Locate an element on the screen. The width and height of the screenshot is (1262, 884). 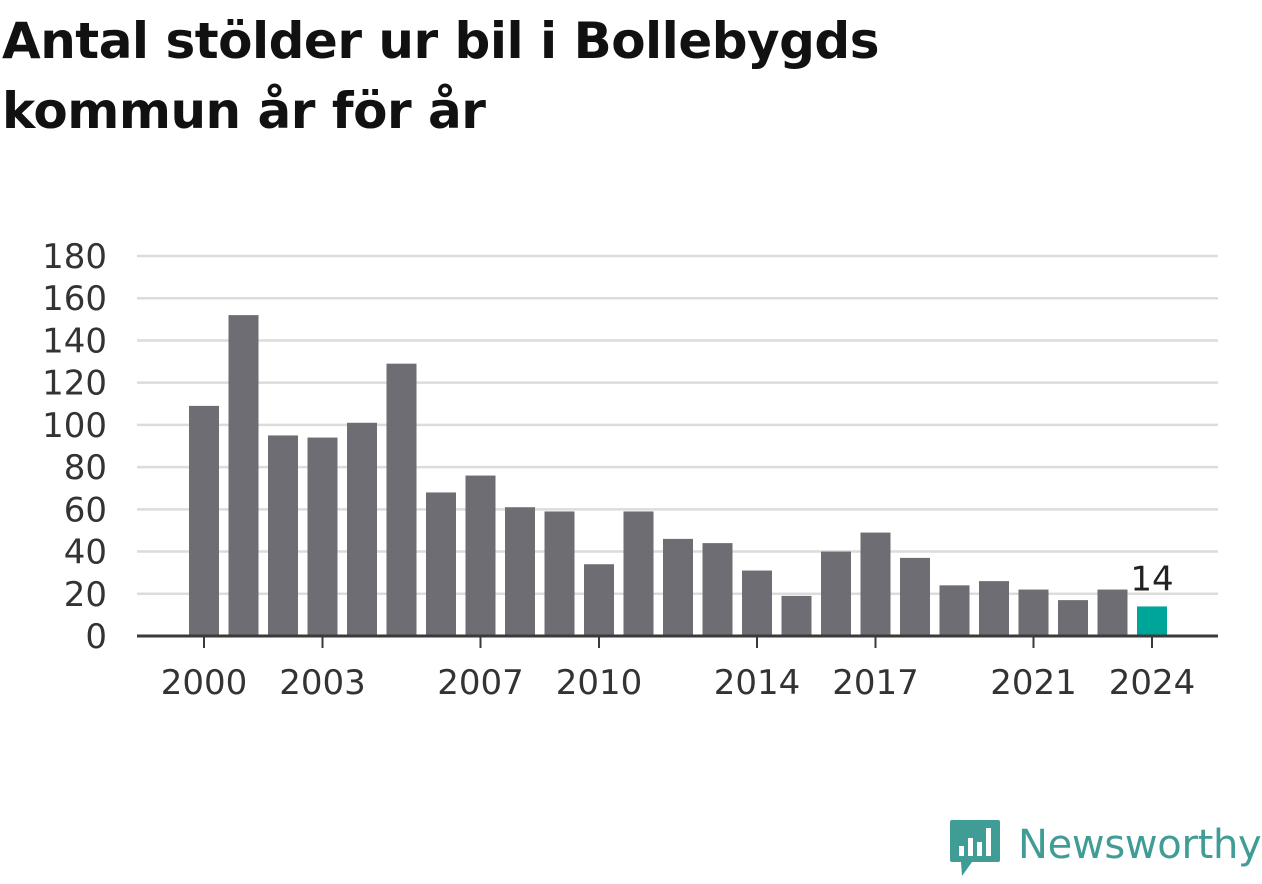
bar-2020 is located at coordinates (994, 608).